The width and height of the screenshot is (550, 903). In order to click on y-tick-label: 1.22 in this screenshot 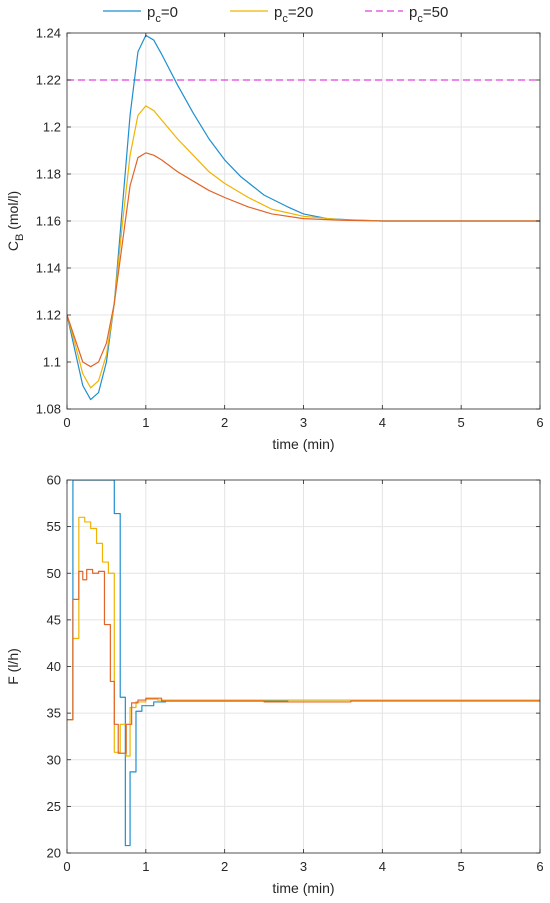, I will do `click(48, 80)`.